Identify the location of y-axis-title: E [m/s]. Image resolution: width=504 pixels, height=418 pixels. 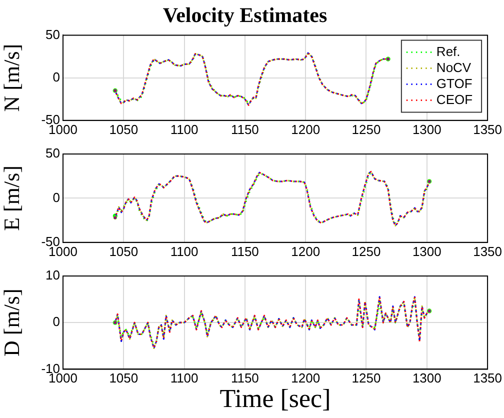
(12, 198).